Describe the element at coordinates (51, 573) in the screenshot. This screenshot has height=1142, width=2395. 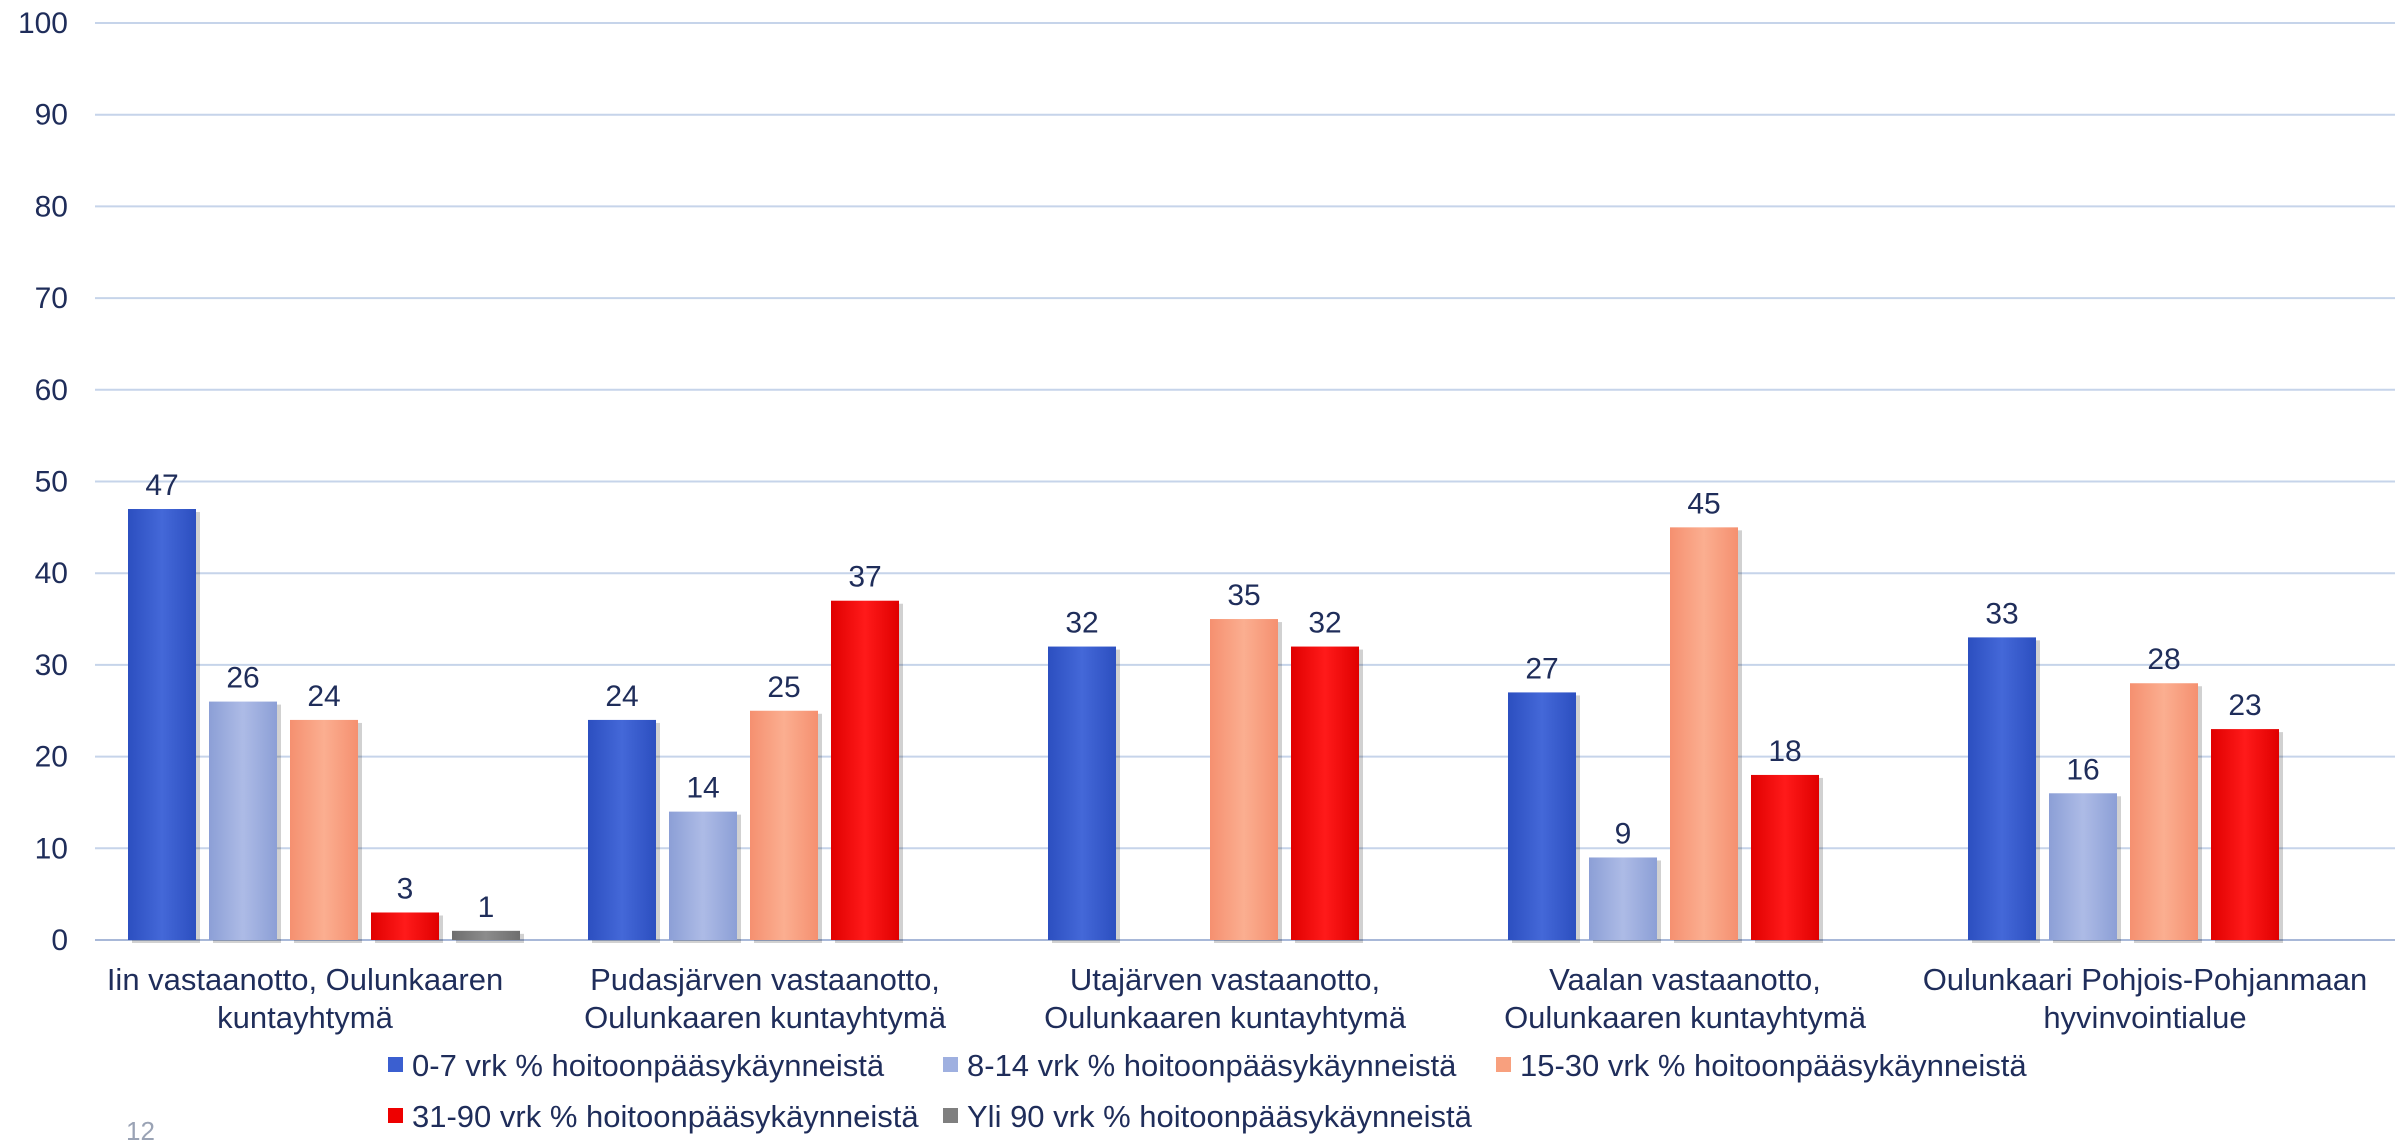
I see `y-tick-label: 40` at that location.